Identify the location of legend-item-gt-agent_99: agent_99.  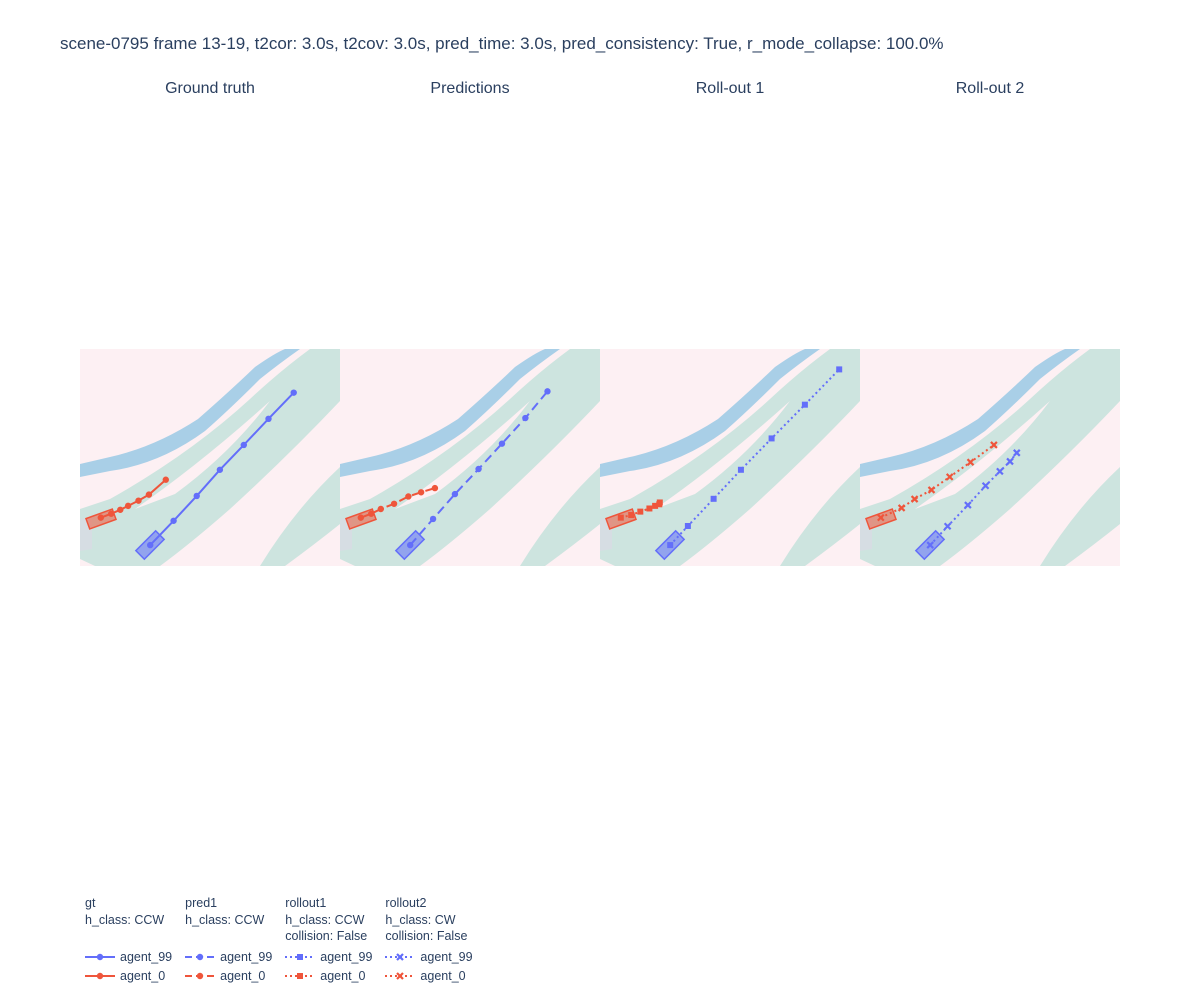
(128, 957).